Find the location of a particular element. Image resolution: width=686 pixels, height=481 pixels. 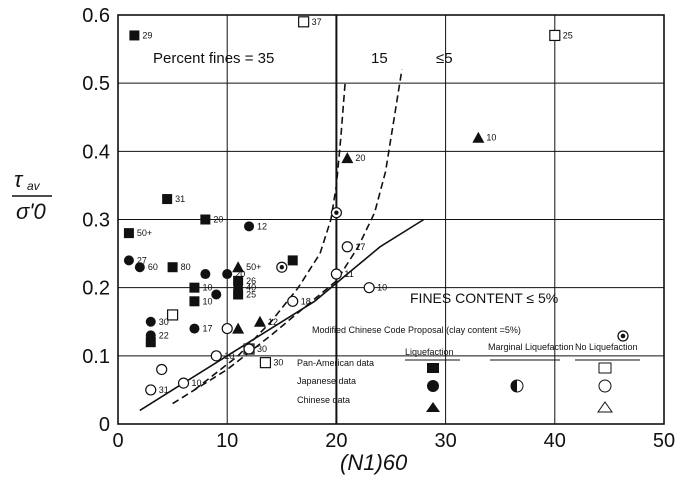

y-axis-title-num: τ is located at coordinates (19, 179).